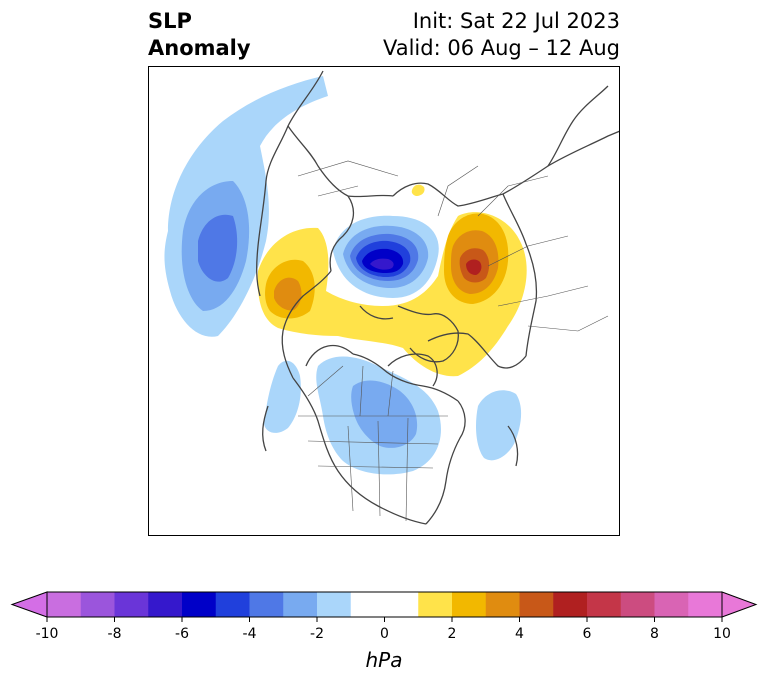 This screenshot has height=686, width=768. I want to click on colorbar-tick-label: 4, so click(519, 634).